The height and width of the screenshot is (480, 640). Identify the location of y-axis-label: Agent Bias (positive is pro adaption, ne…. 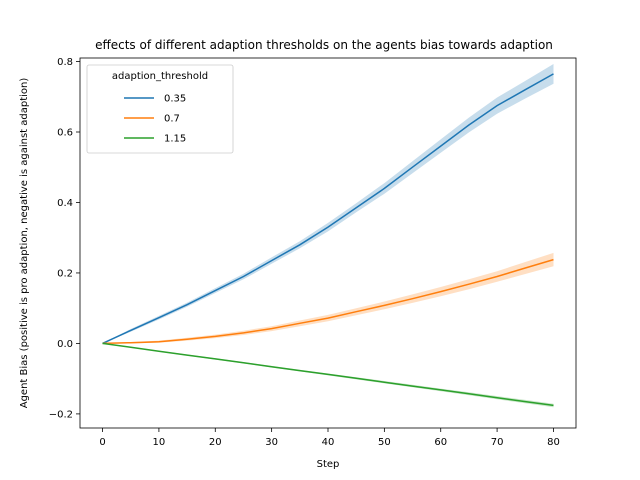
(24, 243).